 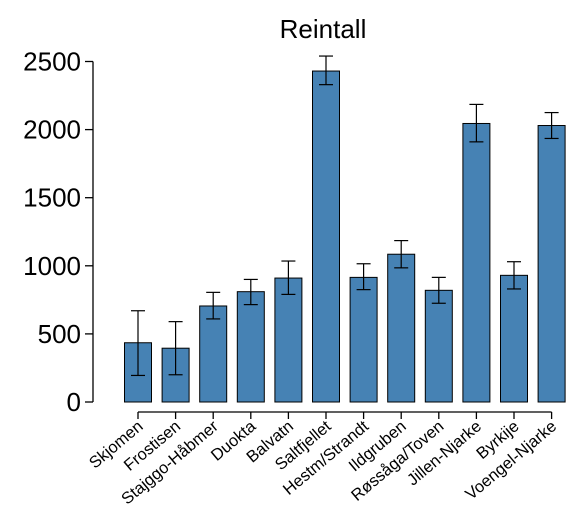 I want to click on y-axis: 0 500 1000 1500 2000 2500, so click(x=58, y=232).